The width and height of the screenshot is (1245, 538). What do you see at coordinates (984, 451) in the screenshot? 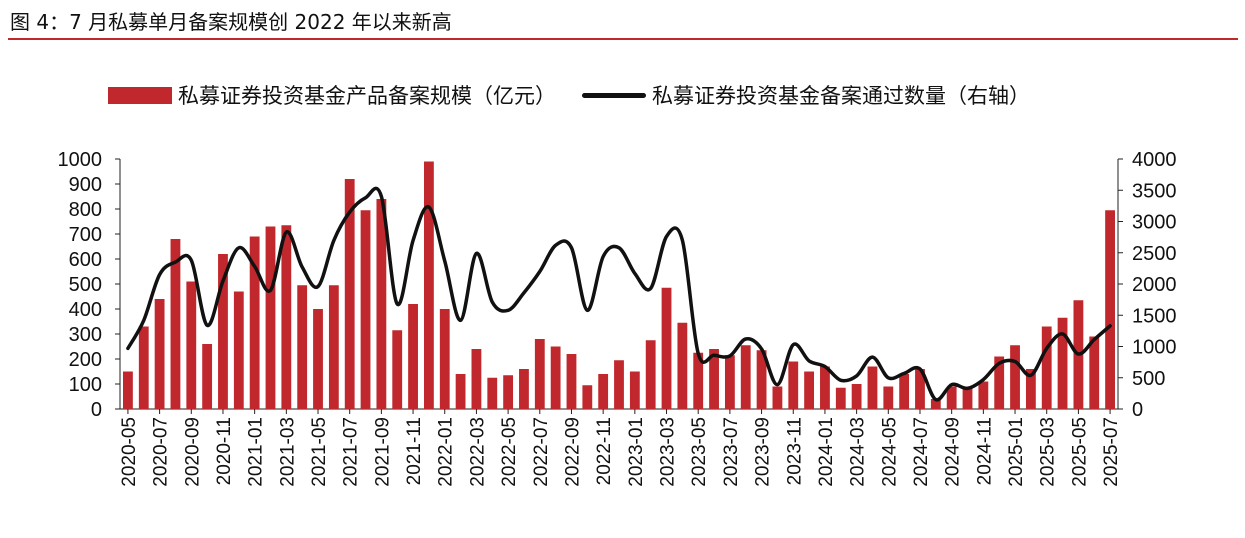
I see `x-tick-label: 2024-11` at bounding box center [984, 451].